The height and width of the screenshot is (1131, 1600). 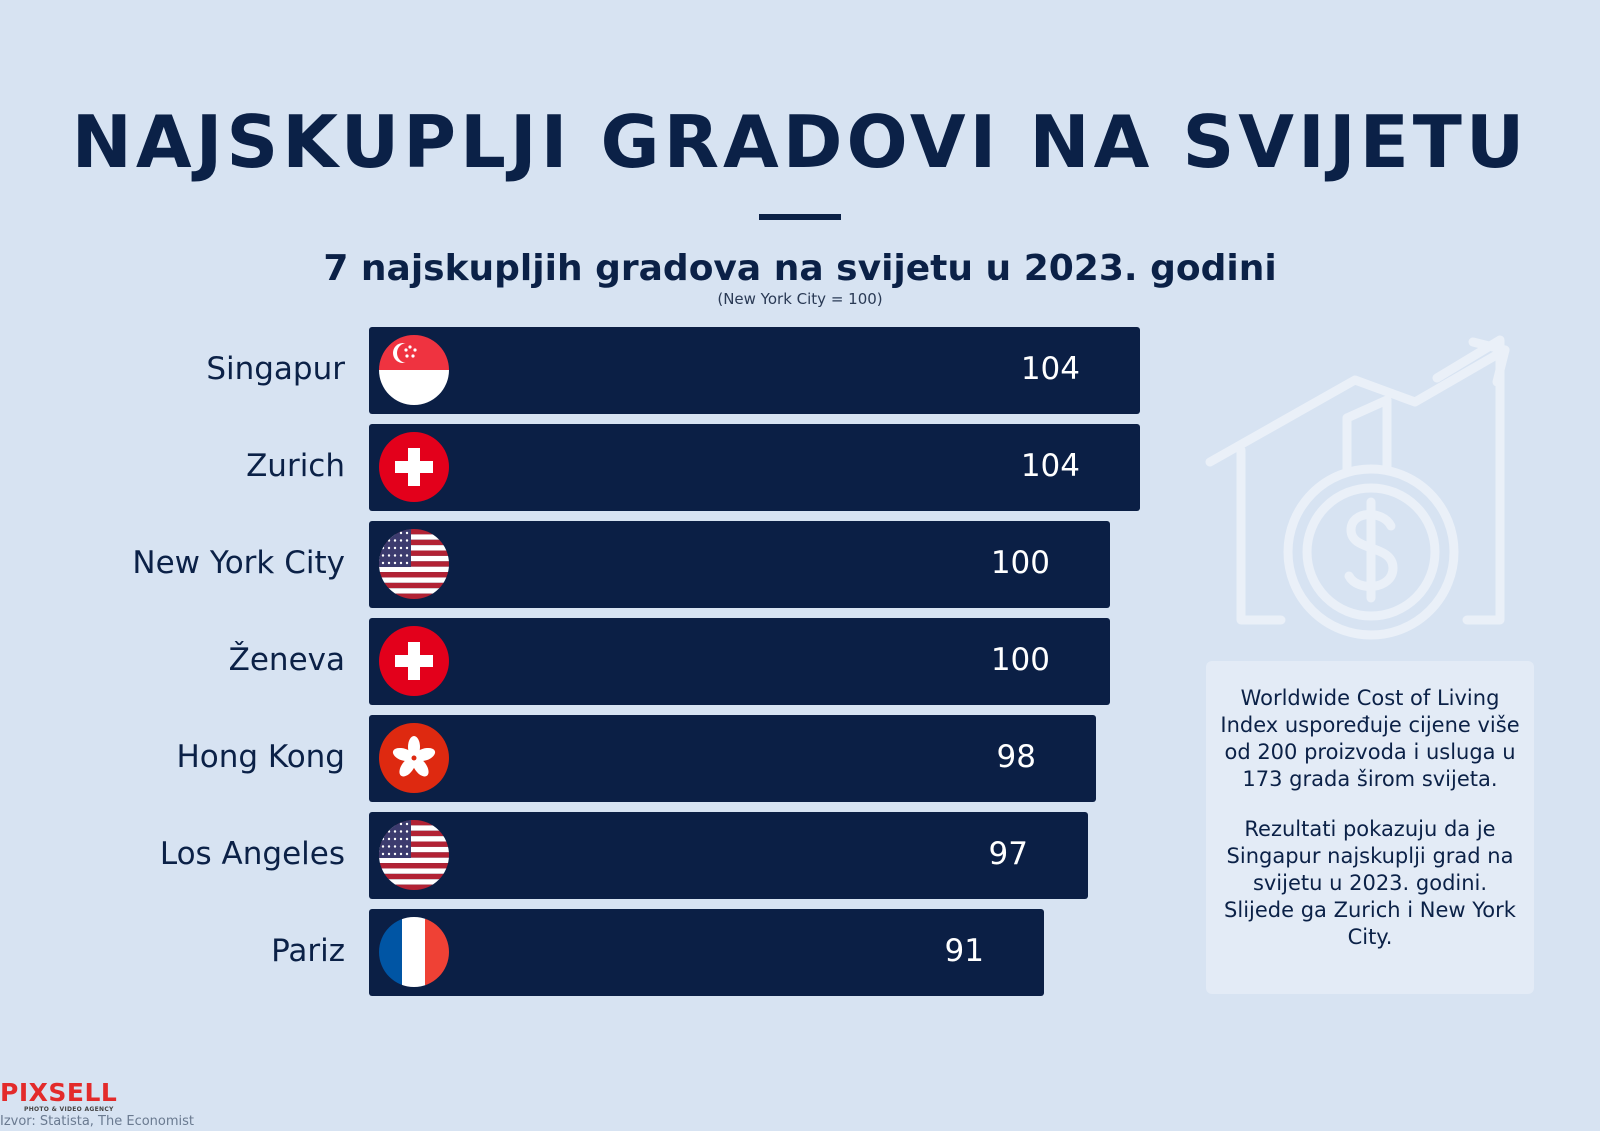 I want to click on category-label: New York City, so click(x=238, y=563).